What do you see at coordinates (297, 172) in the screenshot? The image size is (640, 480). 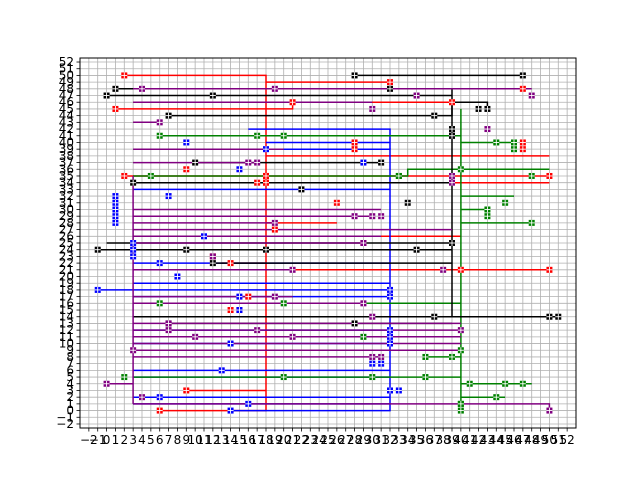 I see `green-series-line` at bounding box center [297, 172].